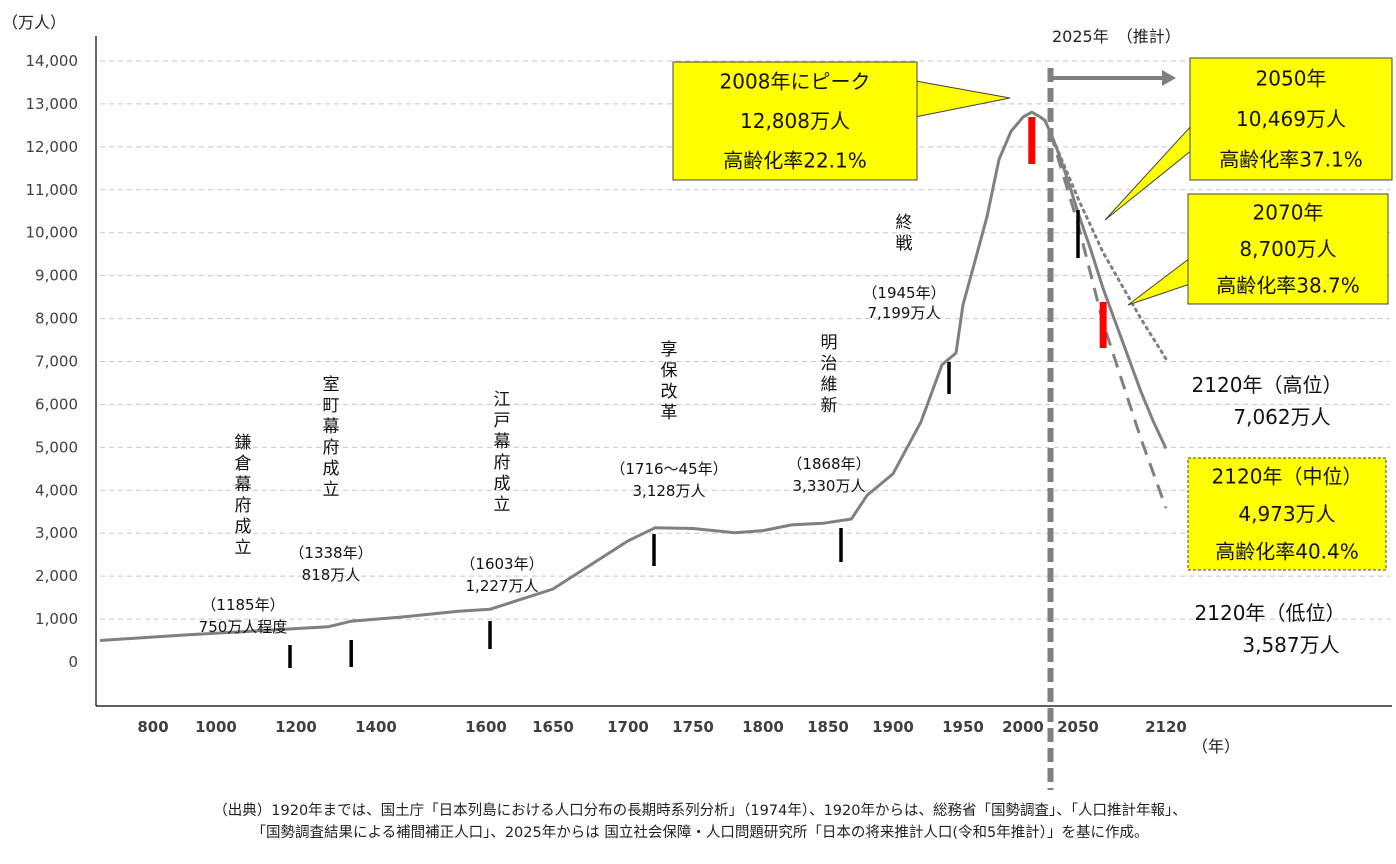 The image size is (1396, 864). What do you see at coordinates (501, 564) in the screenshot?
I see `annotation-year: （1603年）` at bounding box center [501, 564].